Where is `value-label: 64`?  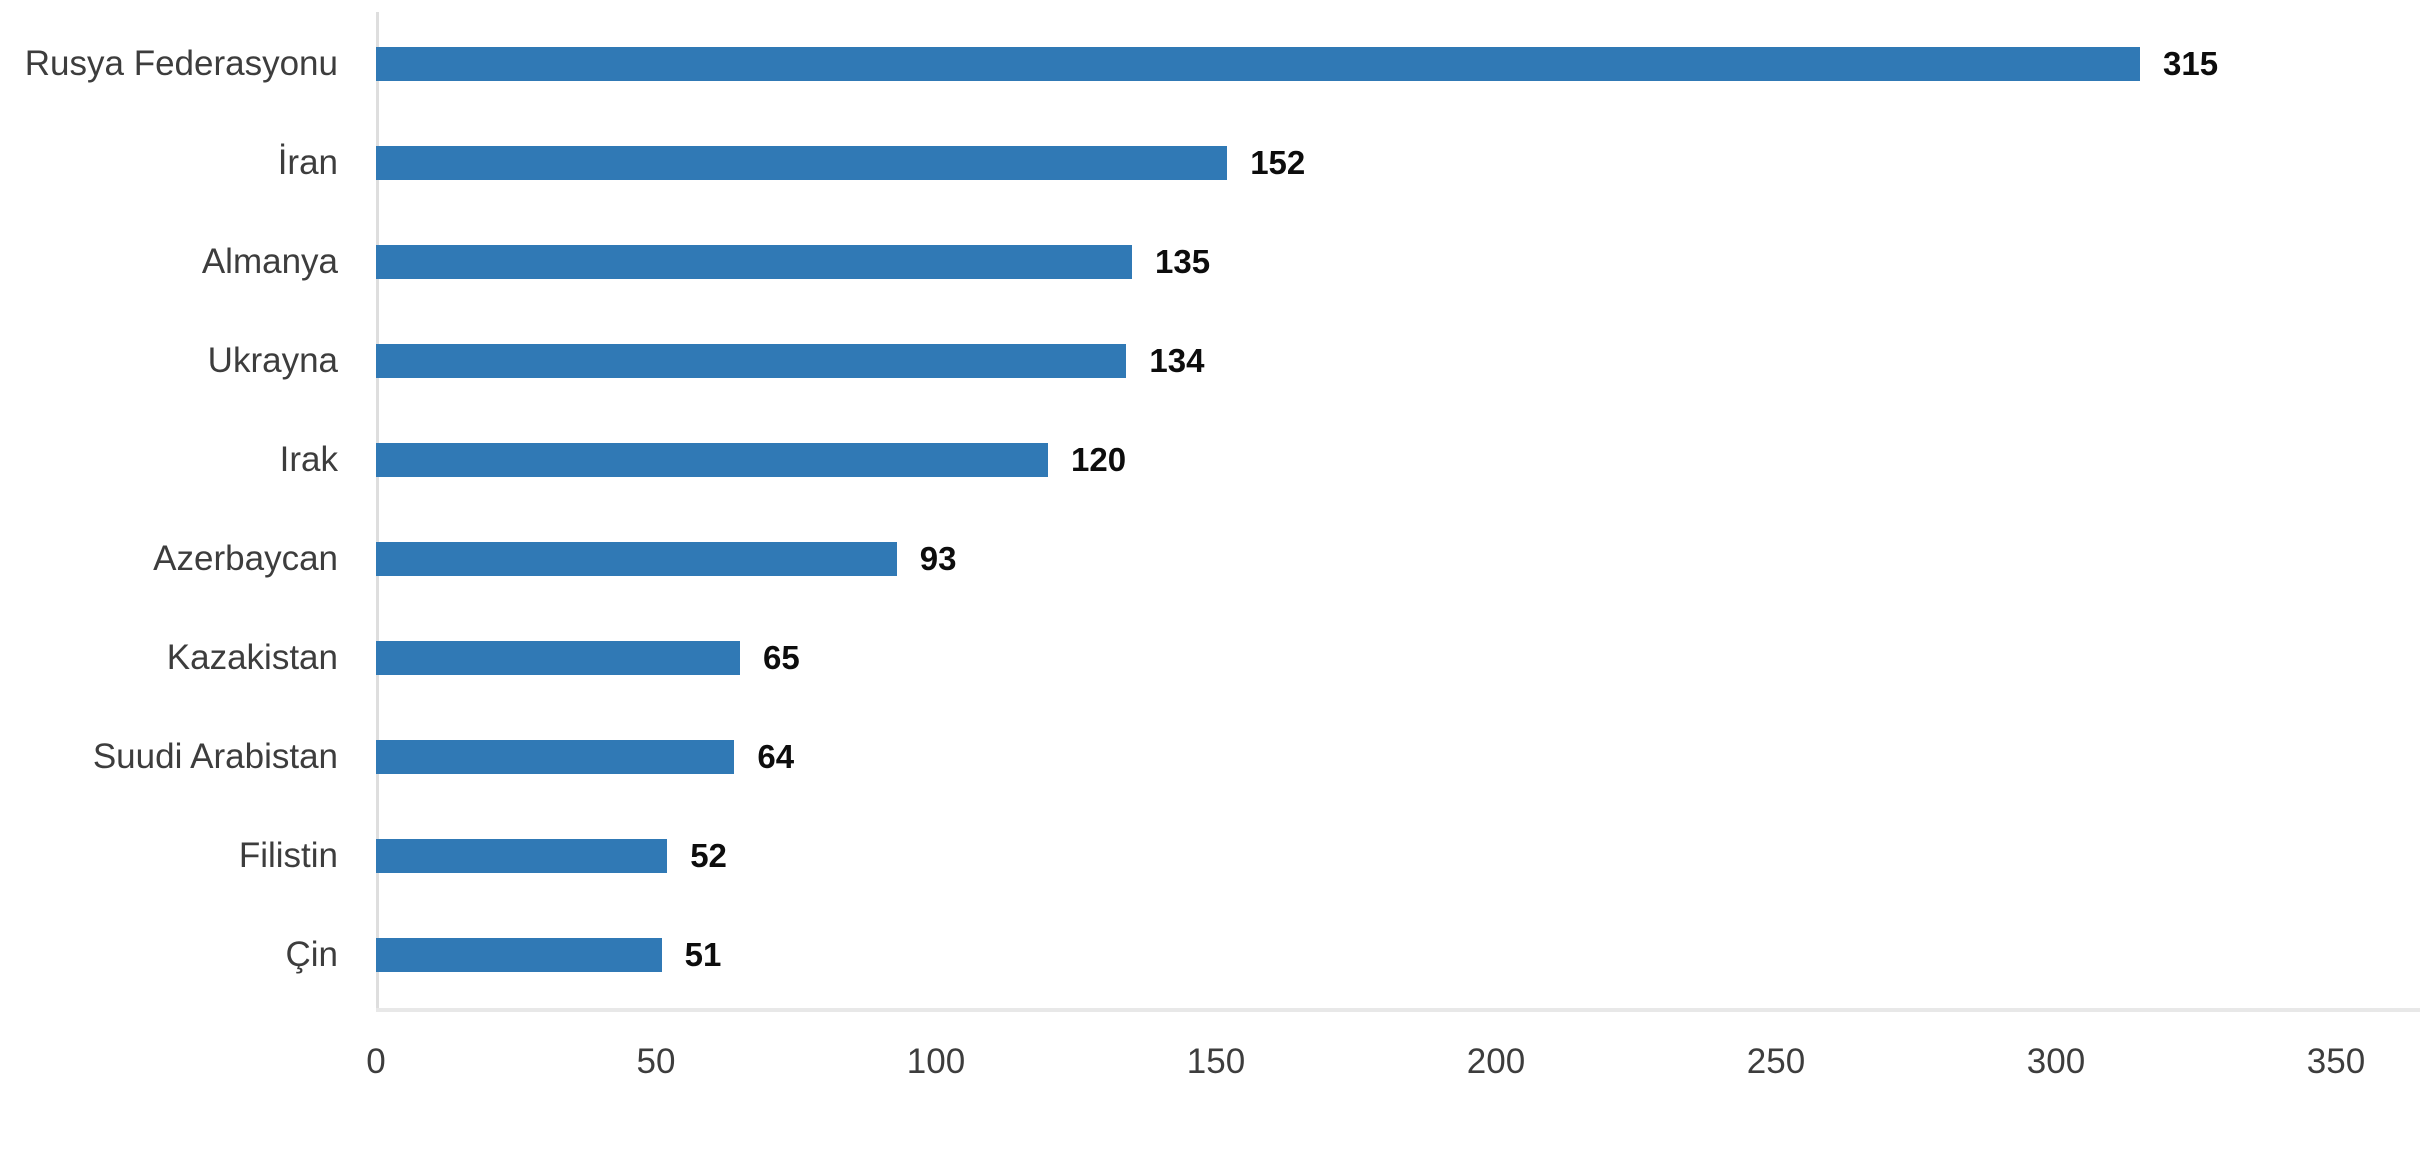
value-label: 64 is located at coordinates (776, 756).